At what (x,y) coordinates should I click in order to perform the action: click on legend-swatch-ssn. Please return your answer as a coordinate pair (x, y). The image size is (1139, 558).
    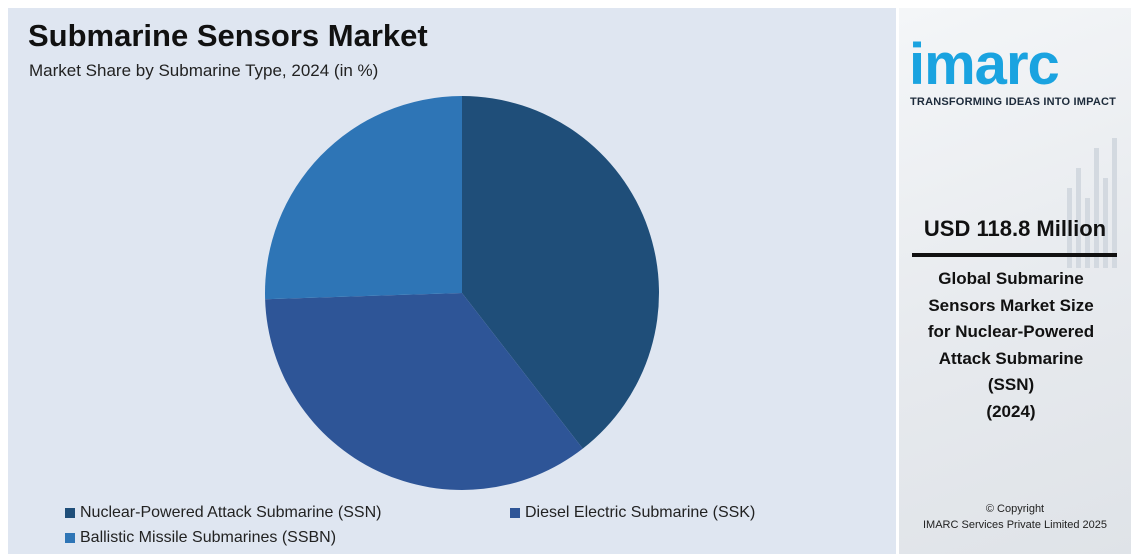
    Looking at the image, I should click on (70, 513).